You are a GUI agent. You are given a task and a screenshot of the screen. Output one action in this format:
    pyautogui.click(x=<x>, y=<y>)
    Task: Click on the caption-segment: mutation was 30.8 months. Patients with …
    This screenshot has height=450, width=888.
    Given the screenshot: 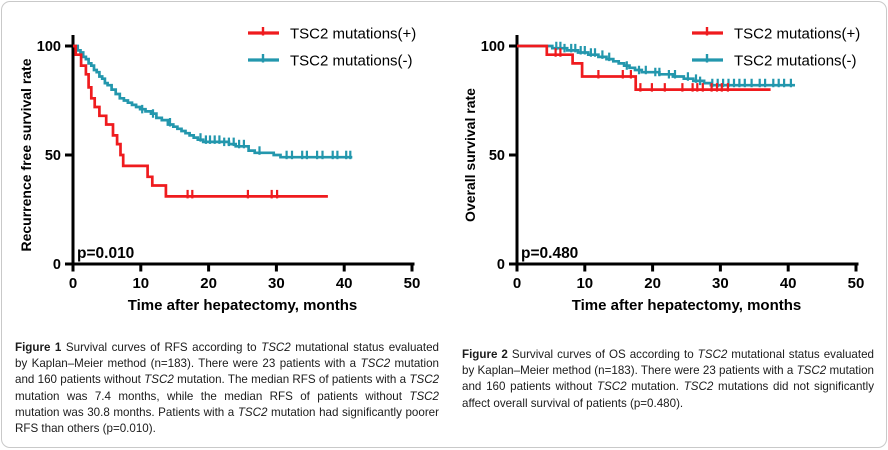 What is the action you would take?
    pyautogui.click(x=126, y=412)
    